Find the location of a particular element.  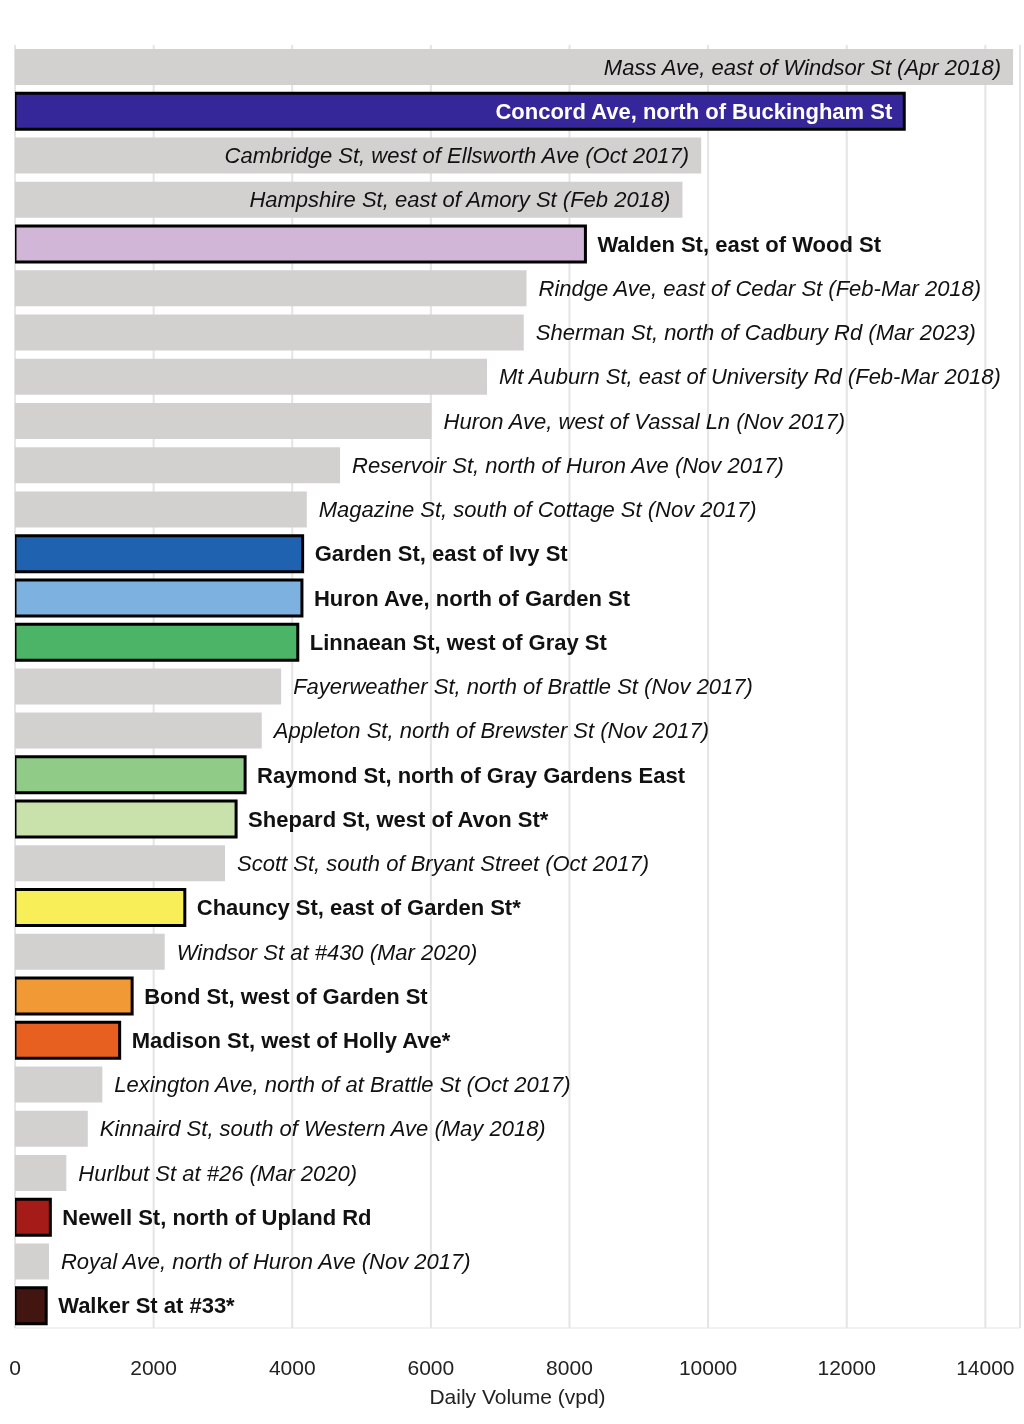

y-tick-label: Kinnaird St, south of Western Ave (May 2018) is located at coordinates (322, 1129).